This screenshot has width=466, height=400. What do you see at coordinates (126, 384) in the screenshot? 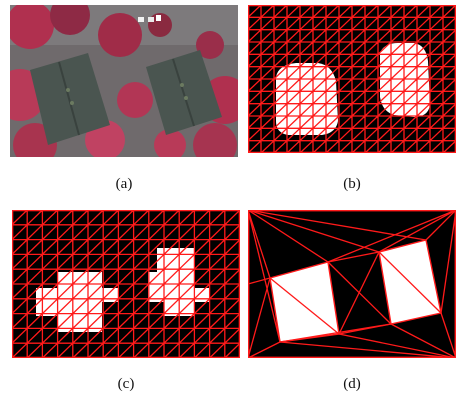
I see `caption-c: (c)` at bounding box center [126, 384].